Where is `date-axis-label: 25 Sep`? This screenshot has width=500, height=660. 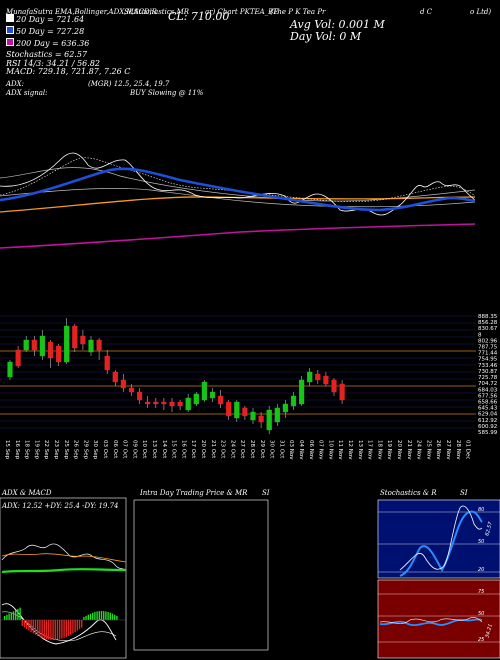
date-axis-label: 25 Sep is located at coordinates (66, 450).